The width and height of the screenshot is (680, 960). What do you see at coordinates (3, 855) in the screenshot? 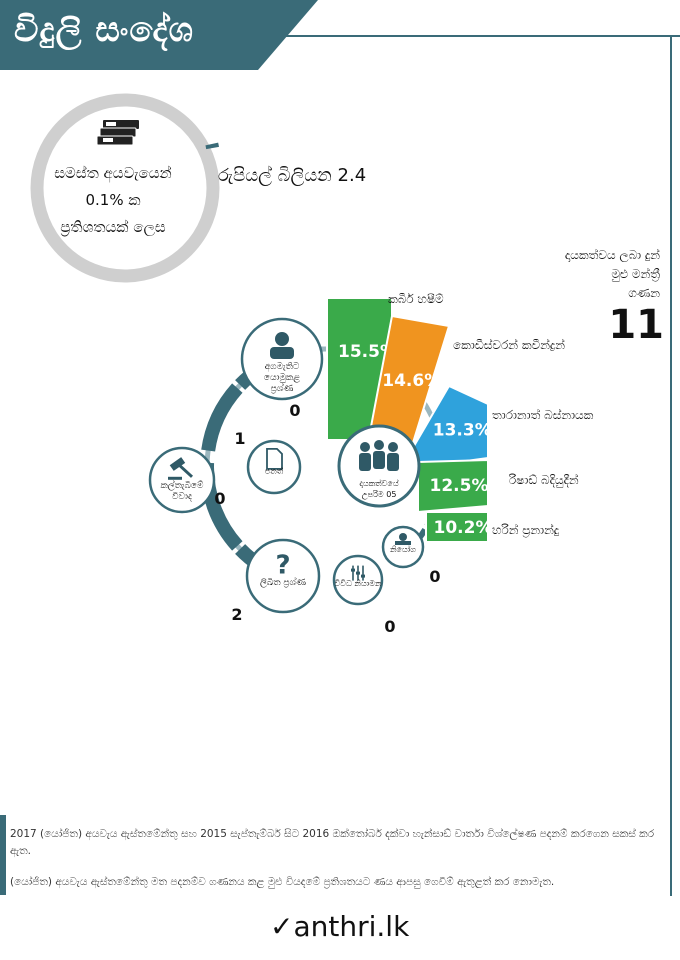
I see `footer-accent-bar` at bounding box center [3, 855].